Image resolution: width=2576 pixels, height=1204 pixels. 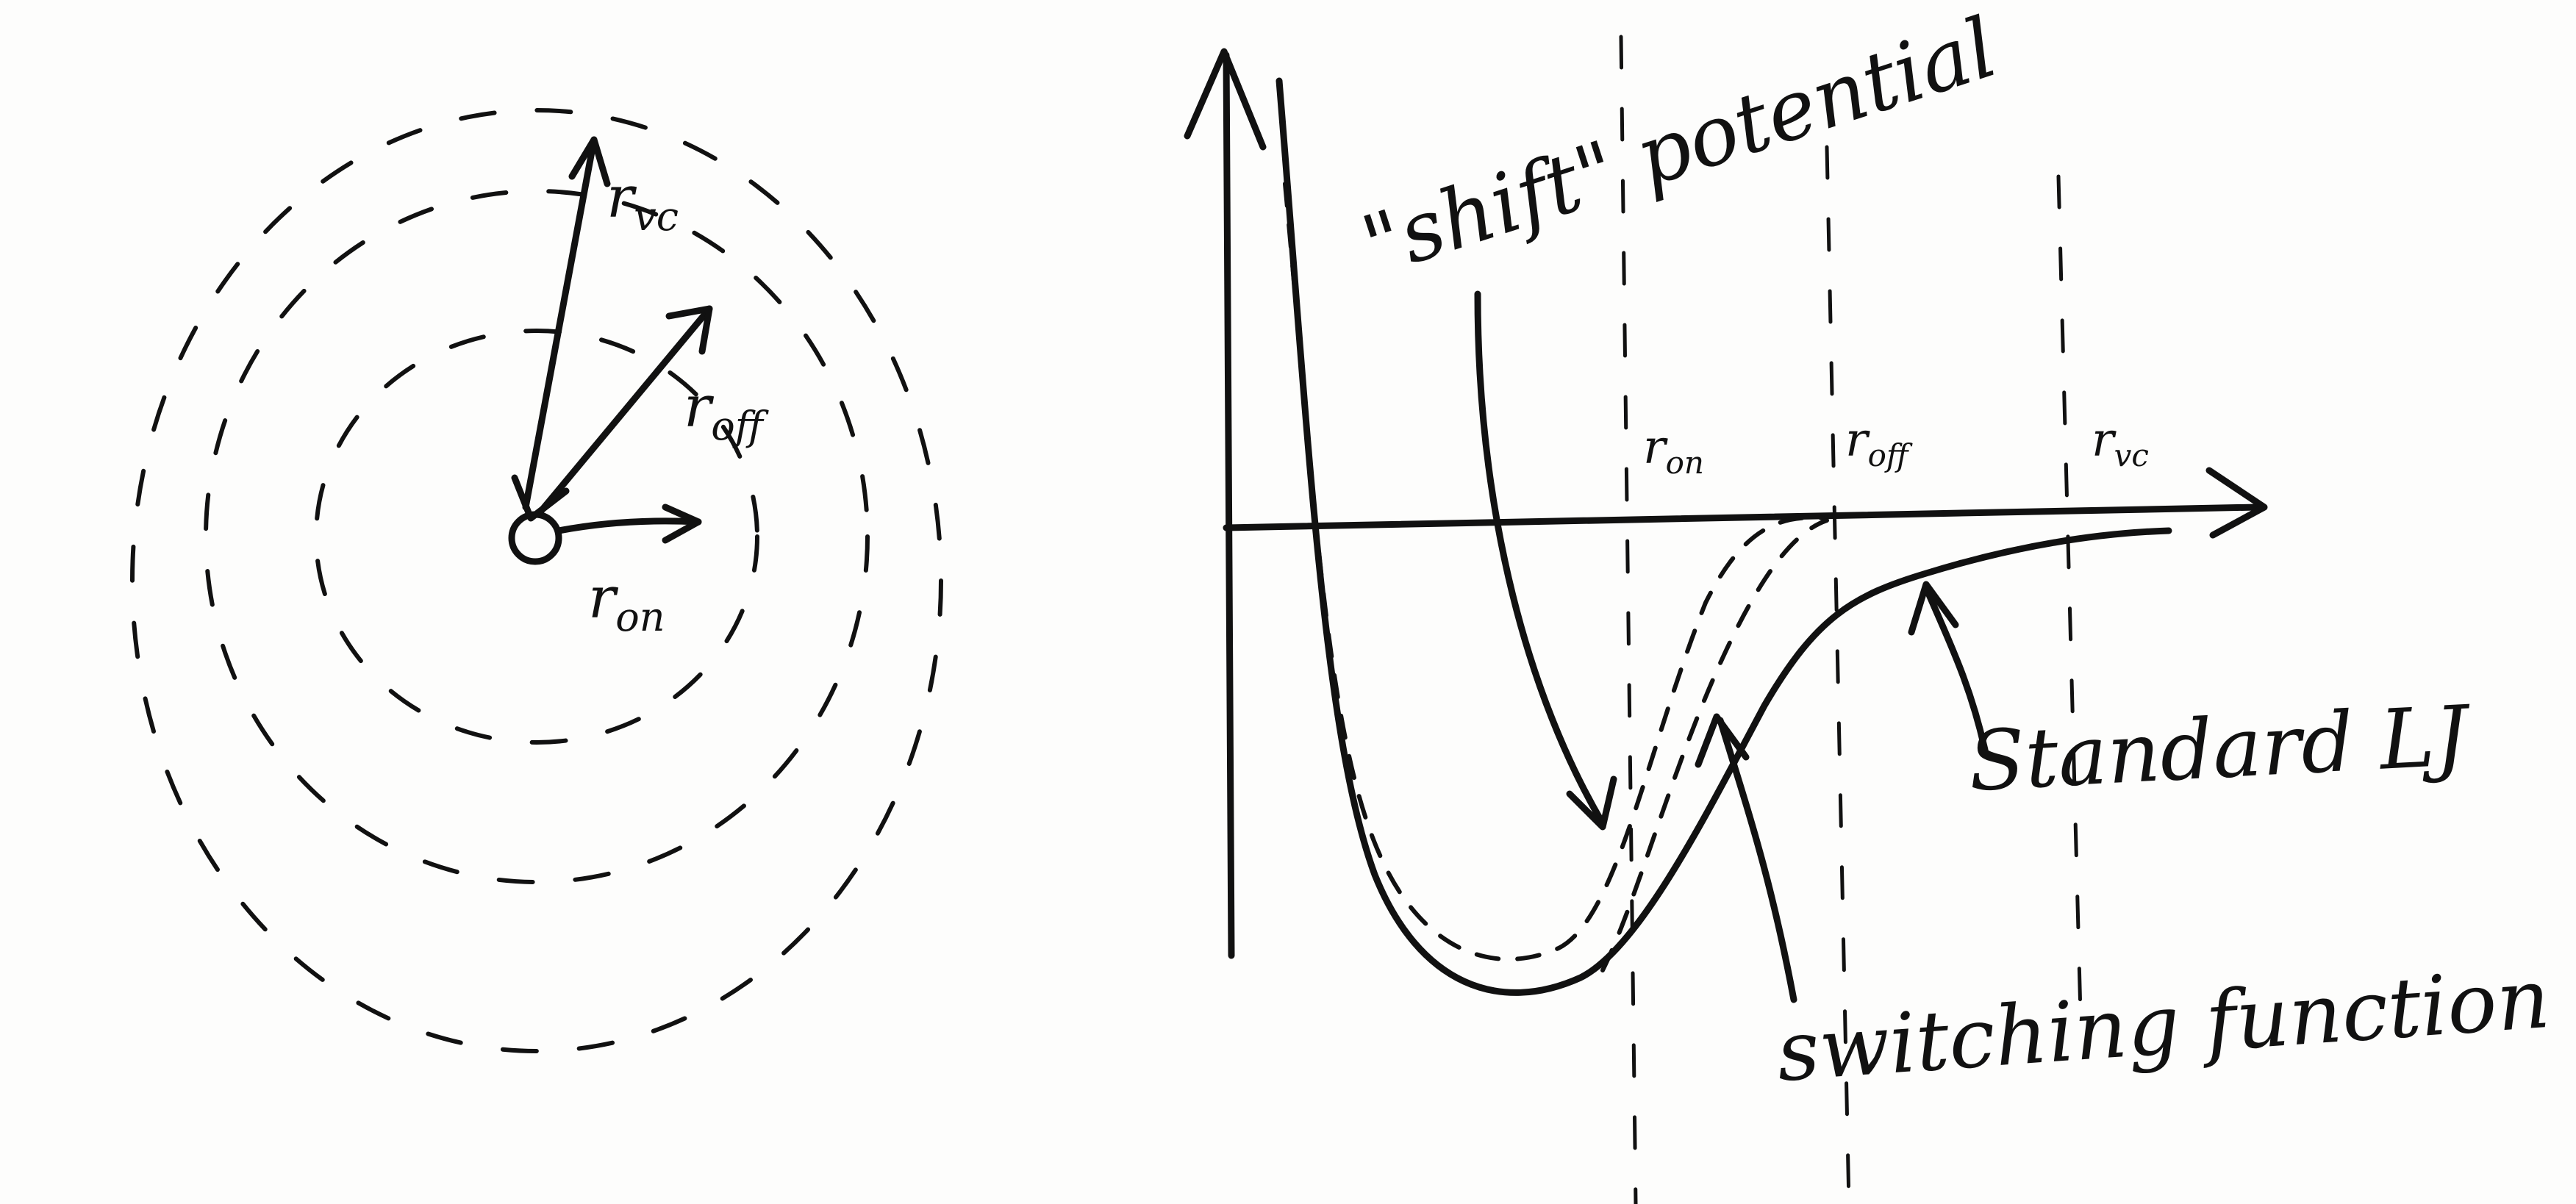 What do you see at coordinates (1933, 608) in the screenshot?
I see `arrowhead-standard-lj` at bounding box center [1933, 608].